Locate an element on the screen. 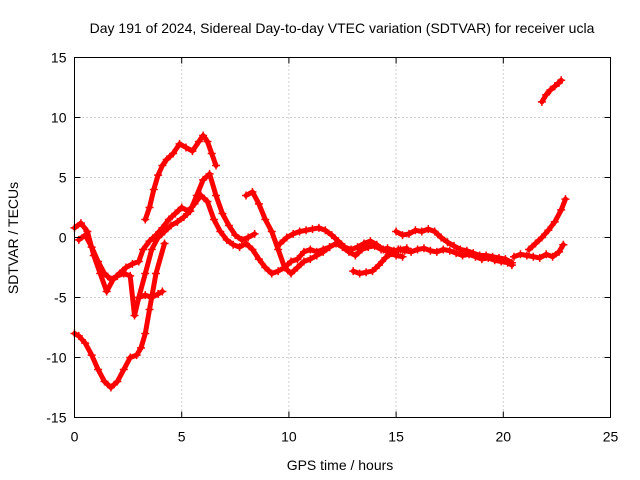 The height and width of the screenshot is (480, 640). x-tick-label: 0 is located at coordinates (75, 437).